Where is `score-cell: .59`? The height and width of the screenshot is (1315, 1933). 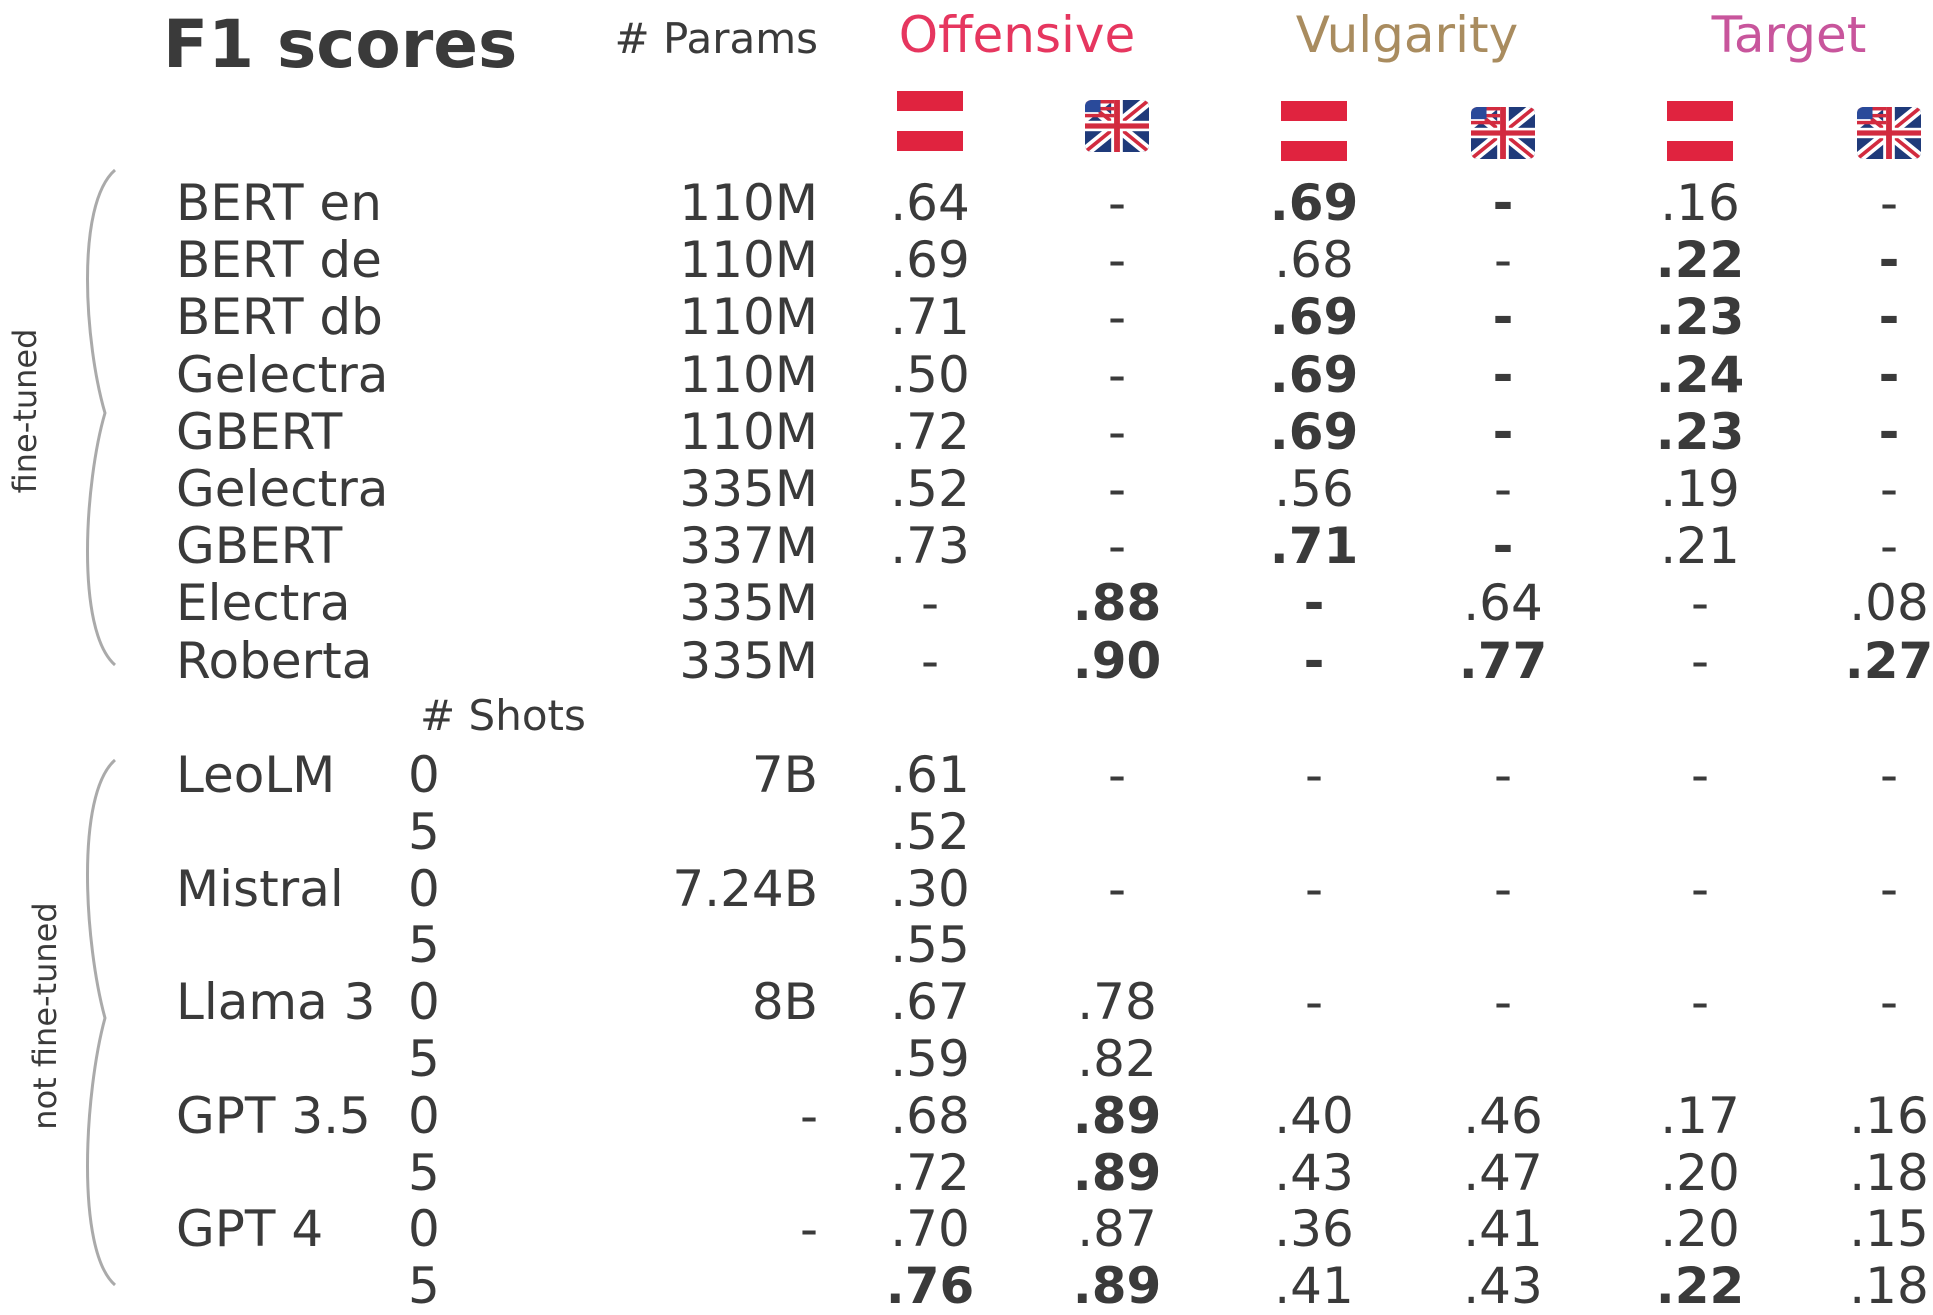
score-cell: .59 is located at coordinates (930, 1059).